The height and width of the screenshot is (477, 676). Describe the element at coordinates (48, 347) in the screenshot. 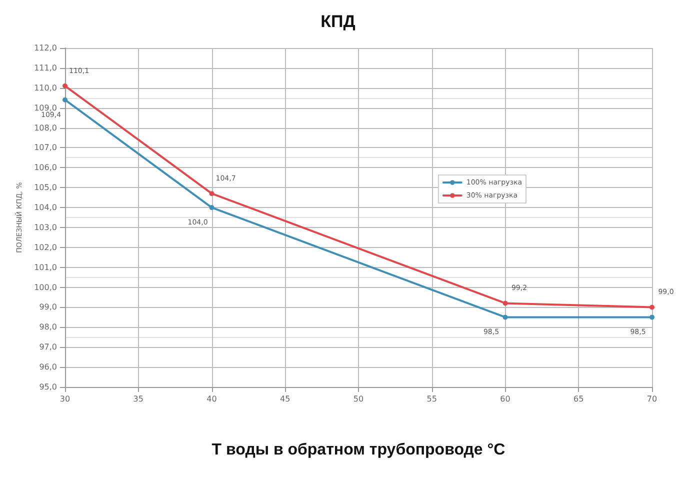

I see `y-tick-label: 97,0` at that location.